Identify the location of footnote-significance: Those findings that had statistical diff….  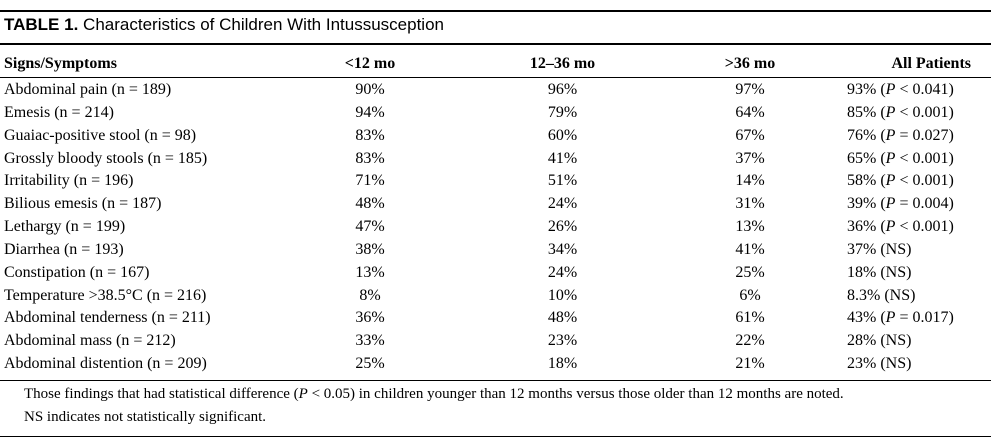
(434, 394).